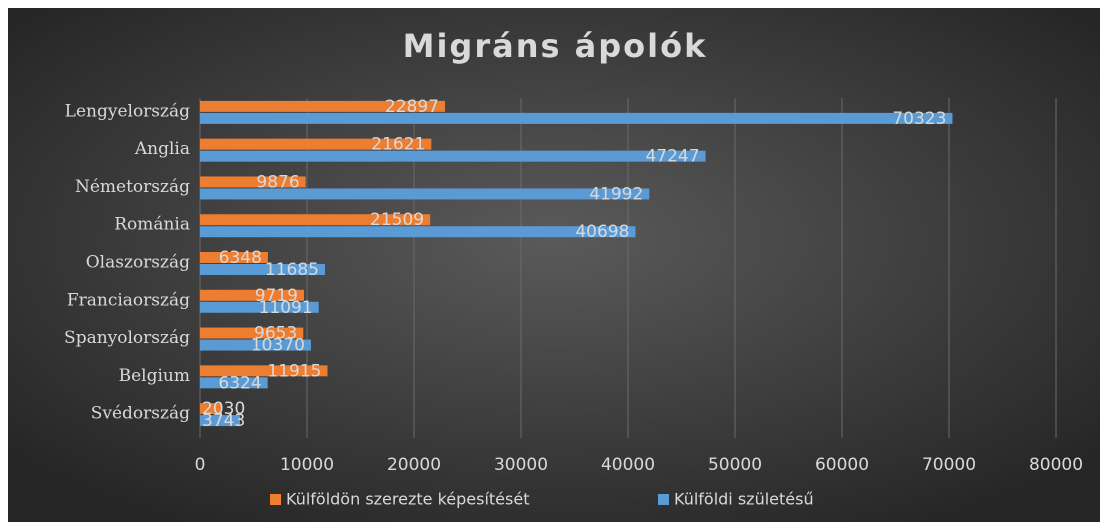  I want to click on chart-title: Migráns ápolók, so click(555, 46).